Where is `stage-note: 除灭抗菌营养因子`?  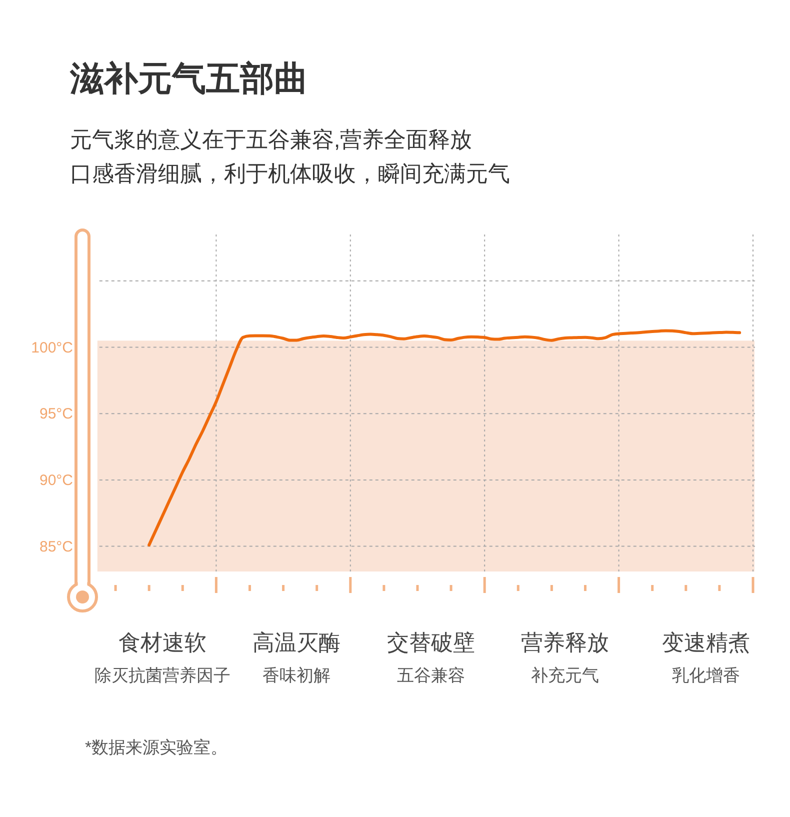
stage-note: 除灭抗菌营养因子 is located at coordinates (162, 675).